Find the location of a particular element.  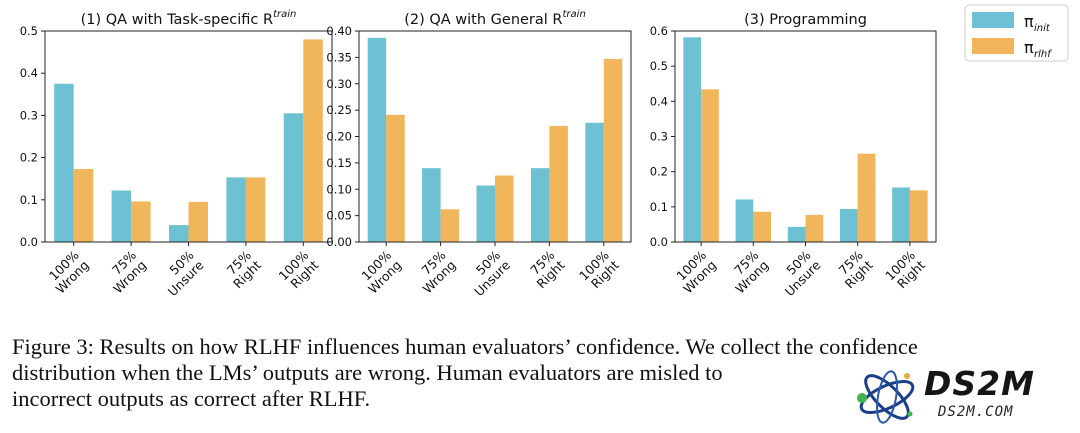

ds2m-watermark: DS2M DS2M.COM is located at coordinates (963, 397).